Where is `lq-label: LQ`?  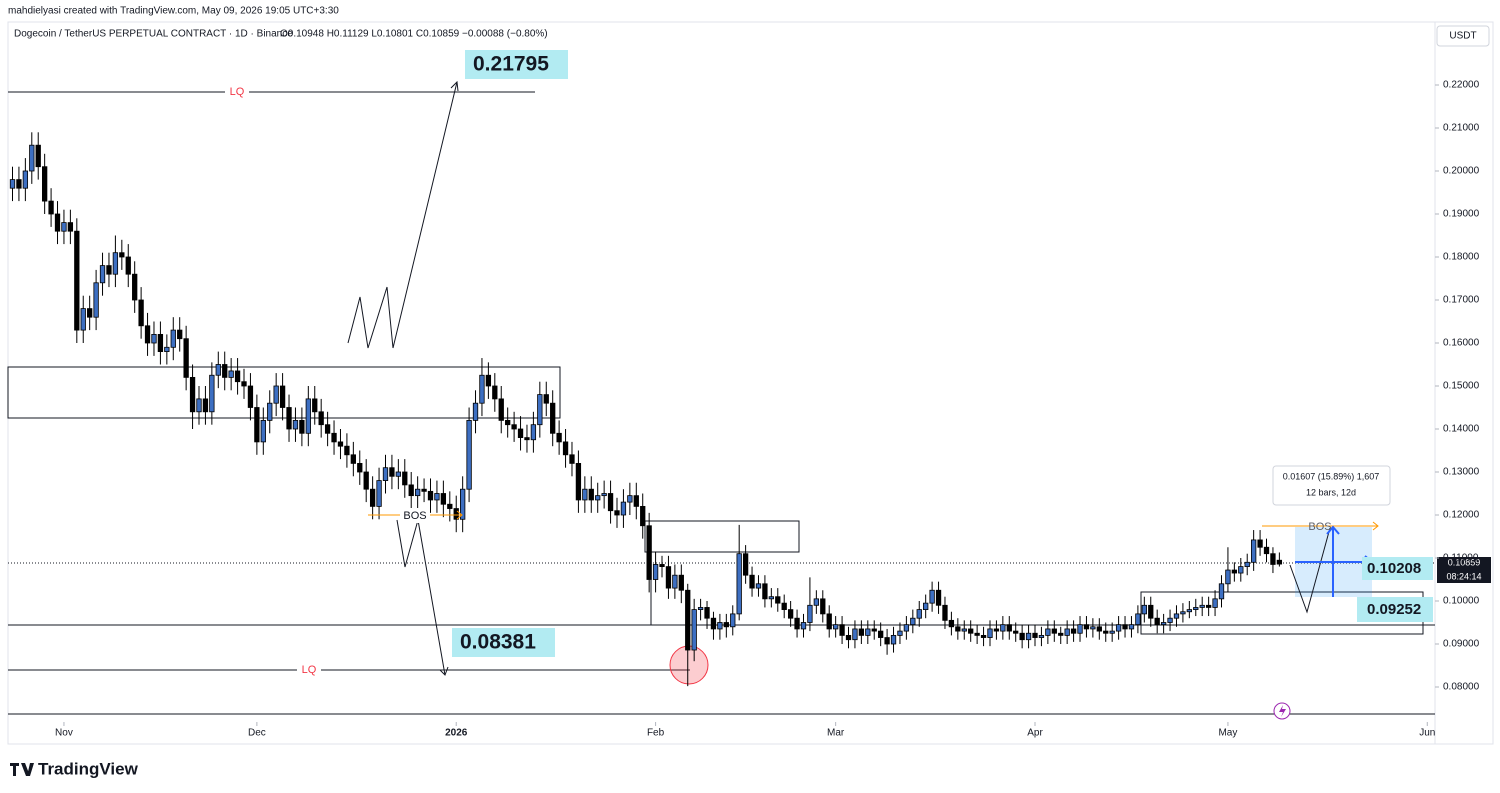 lq-label: LQ is located at coordinates (309, 670).